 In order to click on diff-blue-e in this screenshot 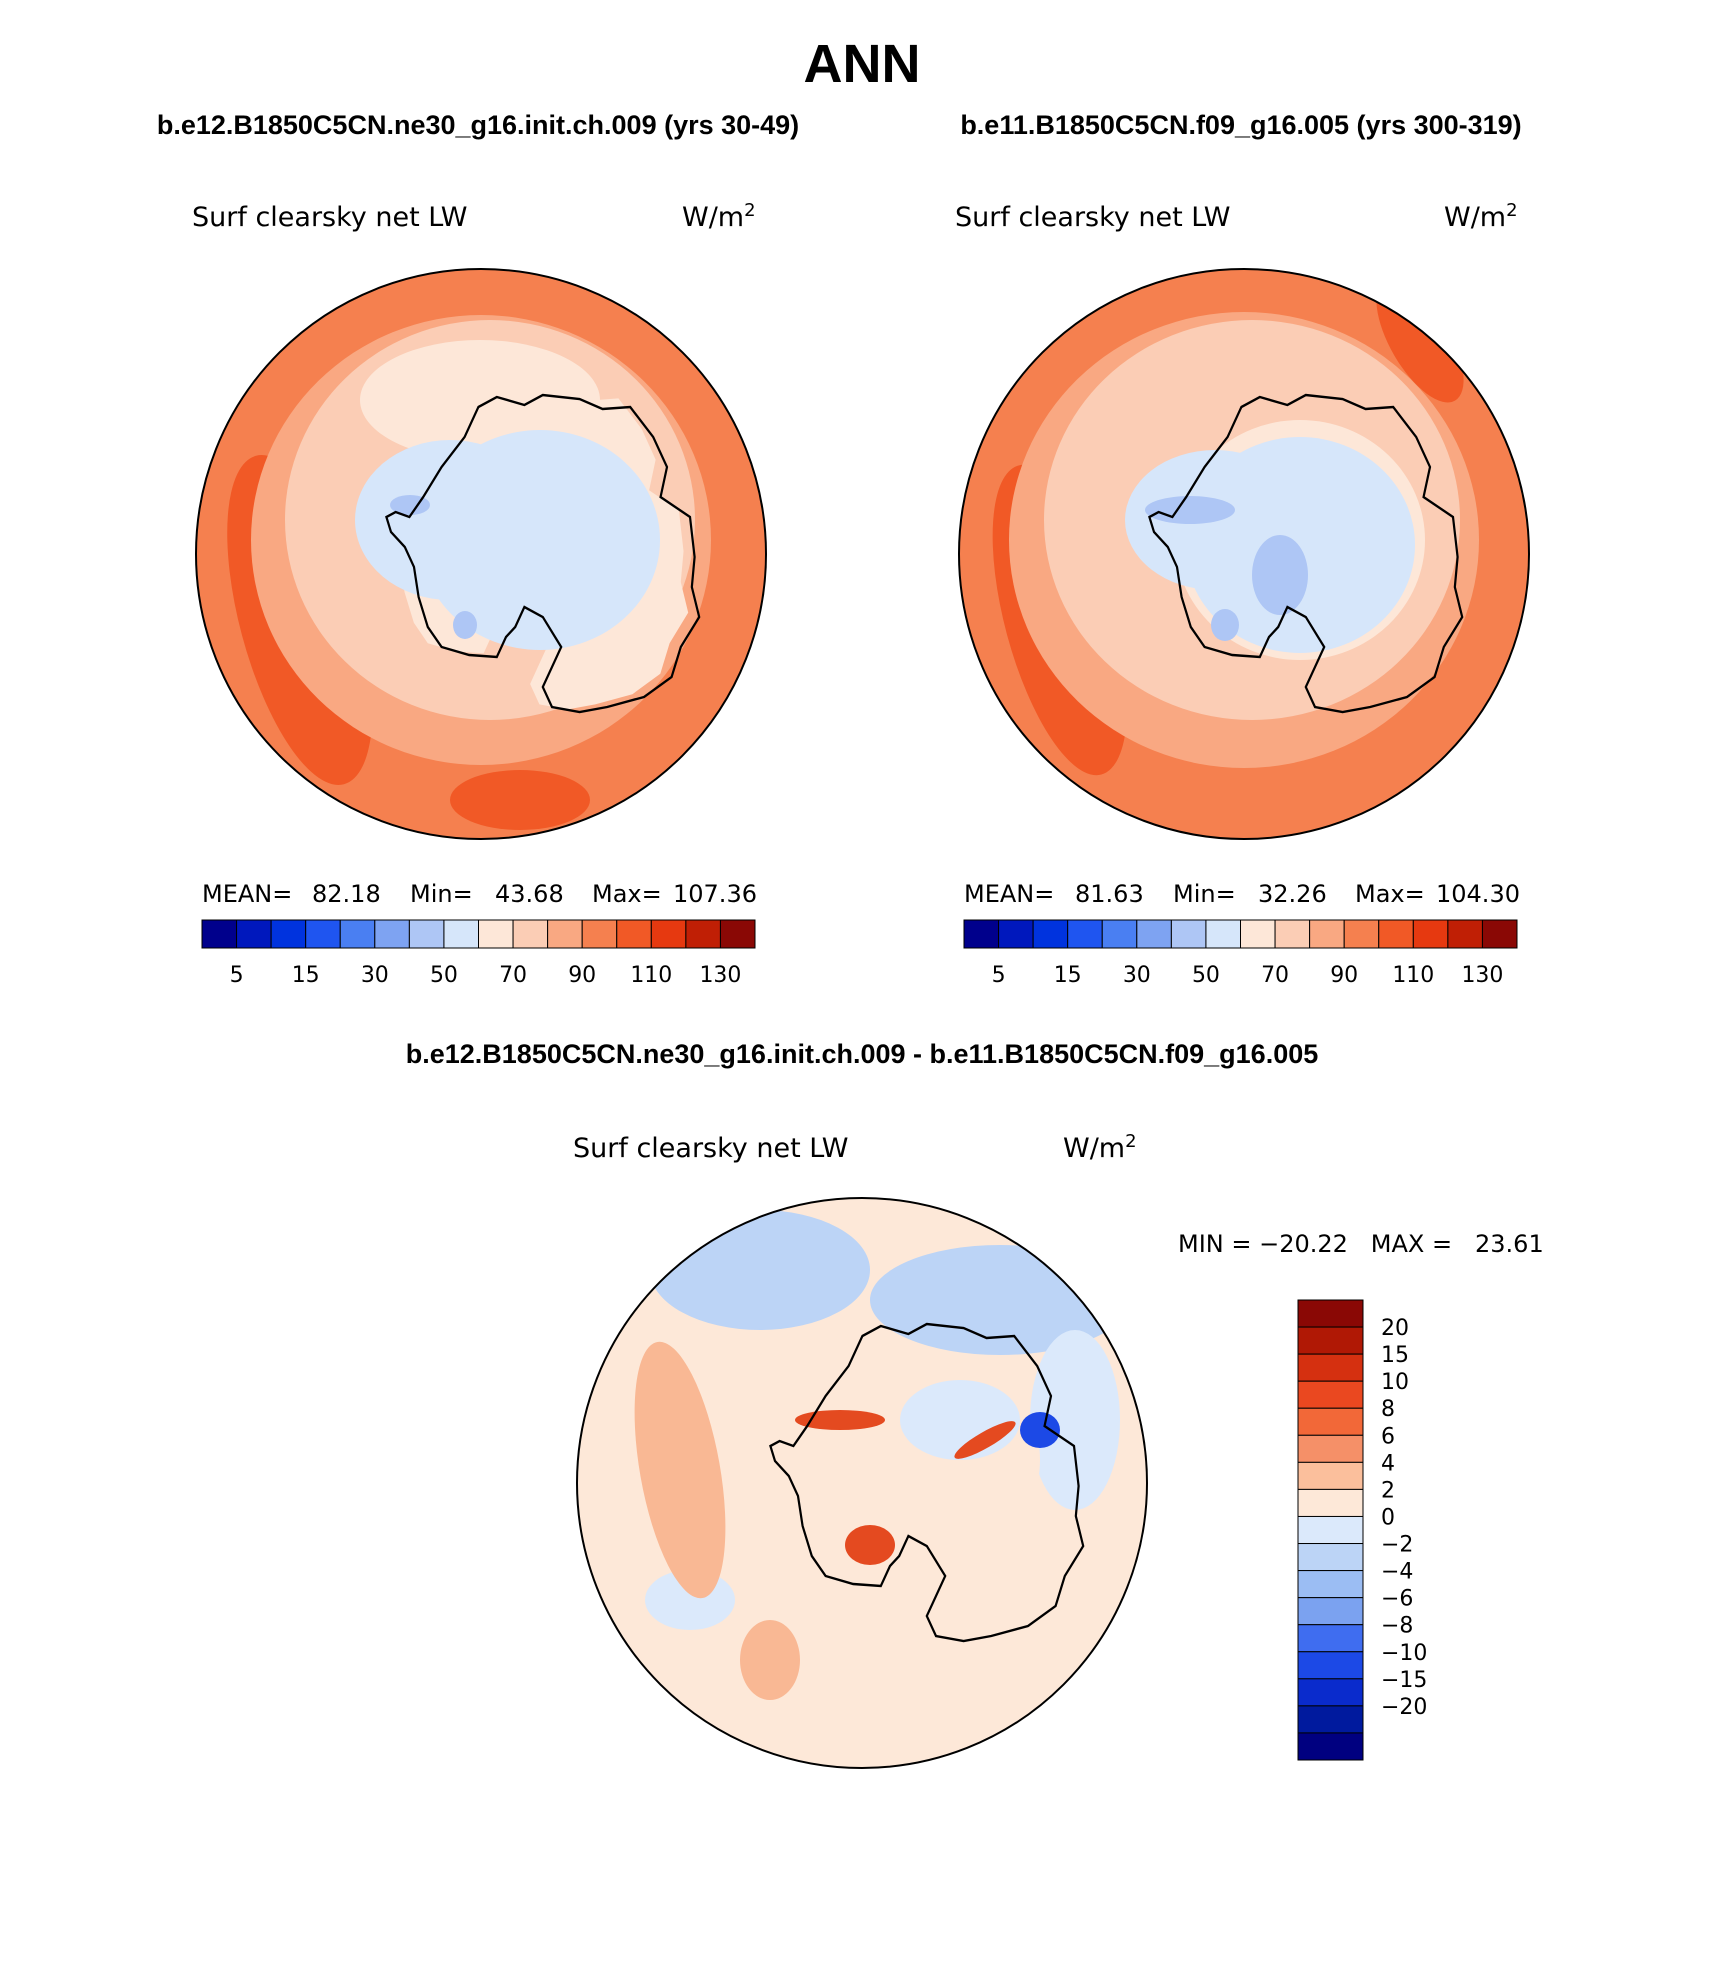, I will do `click(1075, 1420)`.